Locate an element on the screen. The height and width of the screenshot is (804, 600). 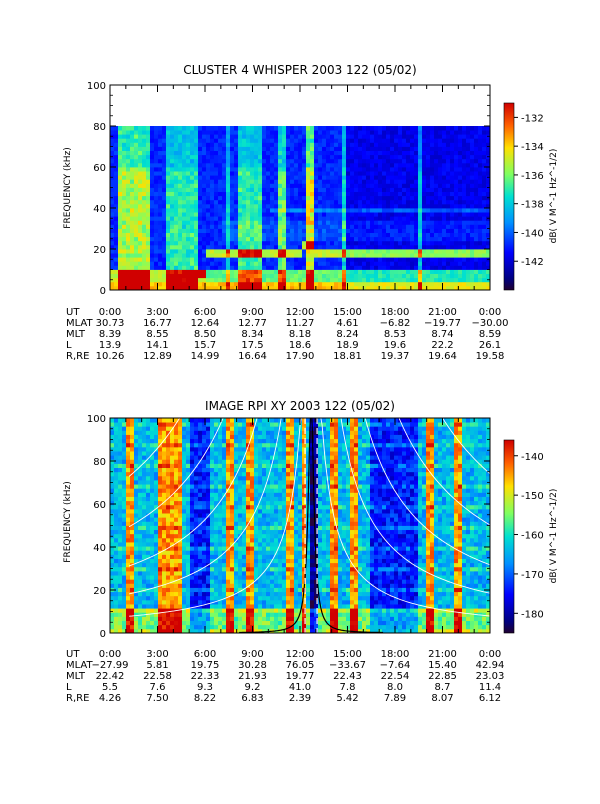
ephemeris-cell: 14.99 is located at coordinates (205, 356).